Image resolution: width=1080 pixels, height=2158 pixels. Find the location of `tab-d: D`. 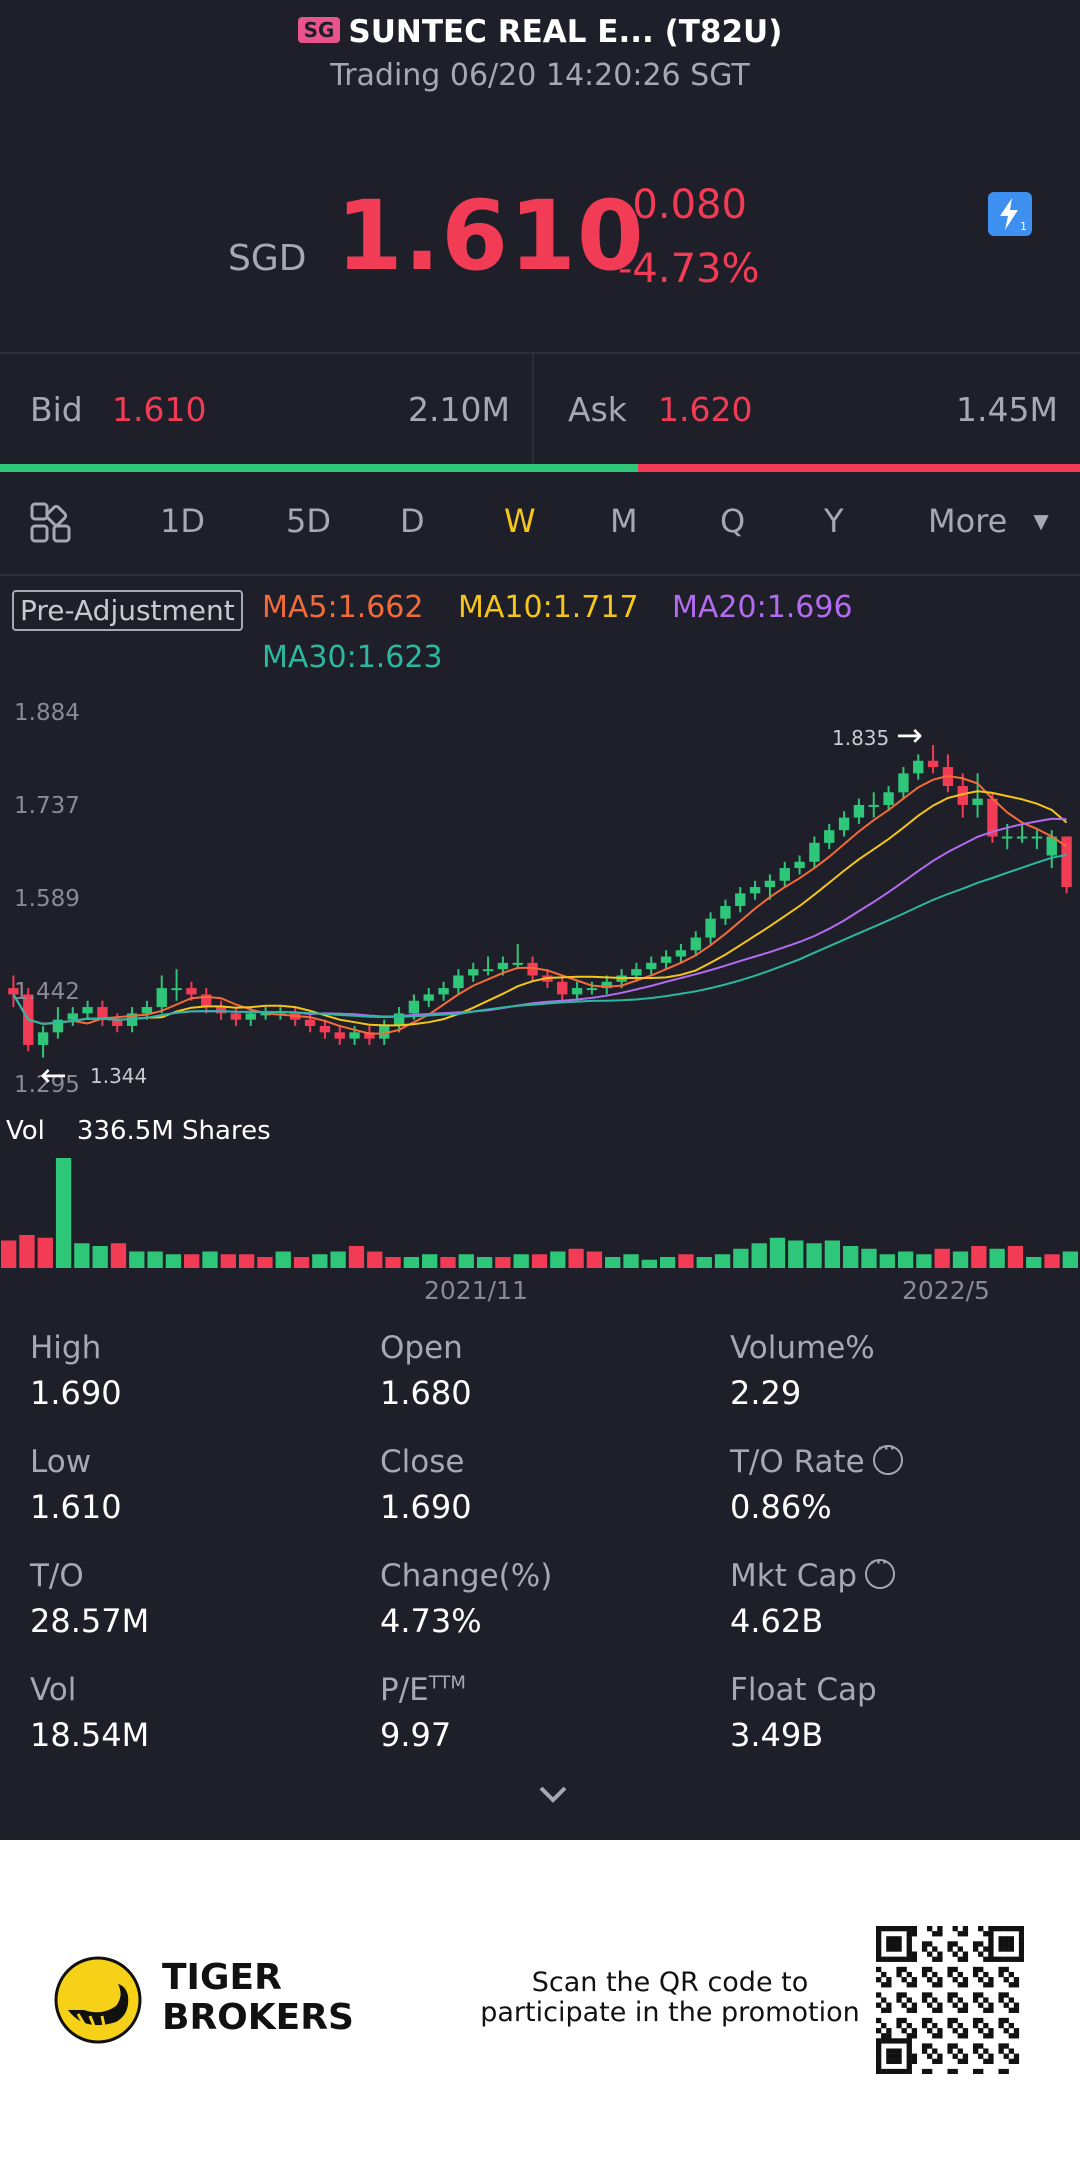

tab-d: D is located at coordinates (412, 521).